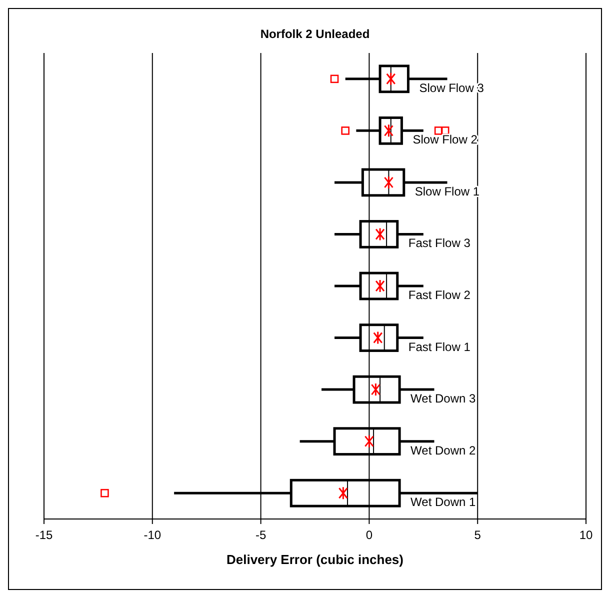 The image size is (610, 598). What do you see at coordinates (443, 399) in the screenshot?
I see `y-tick-label: Wet Down 3` at bounding box center [443, 399].